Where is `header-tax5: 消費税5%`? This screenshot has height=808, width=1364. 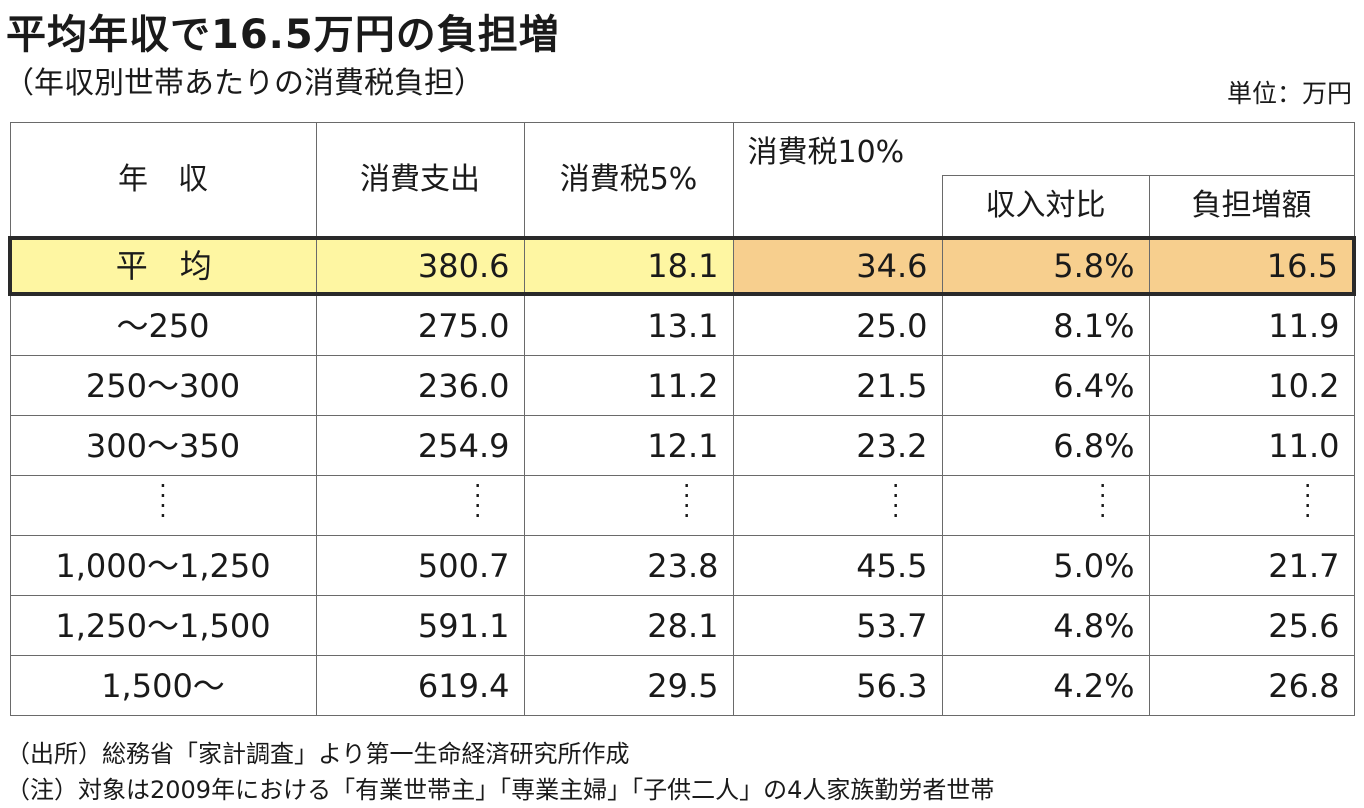
header-tax5: 消費税5% is located at coordinates (628, 180).